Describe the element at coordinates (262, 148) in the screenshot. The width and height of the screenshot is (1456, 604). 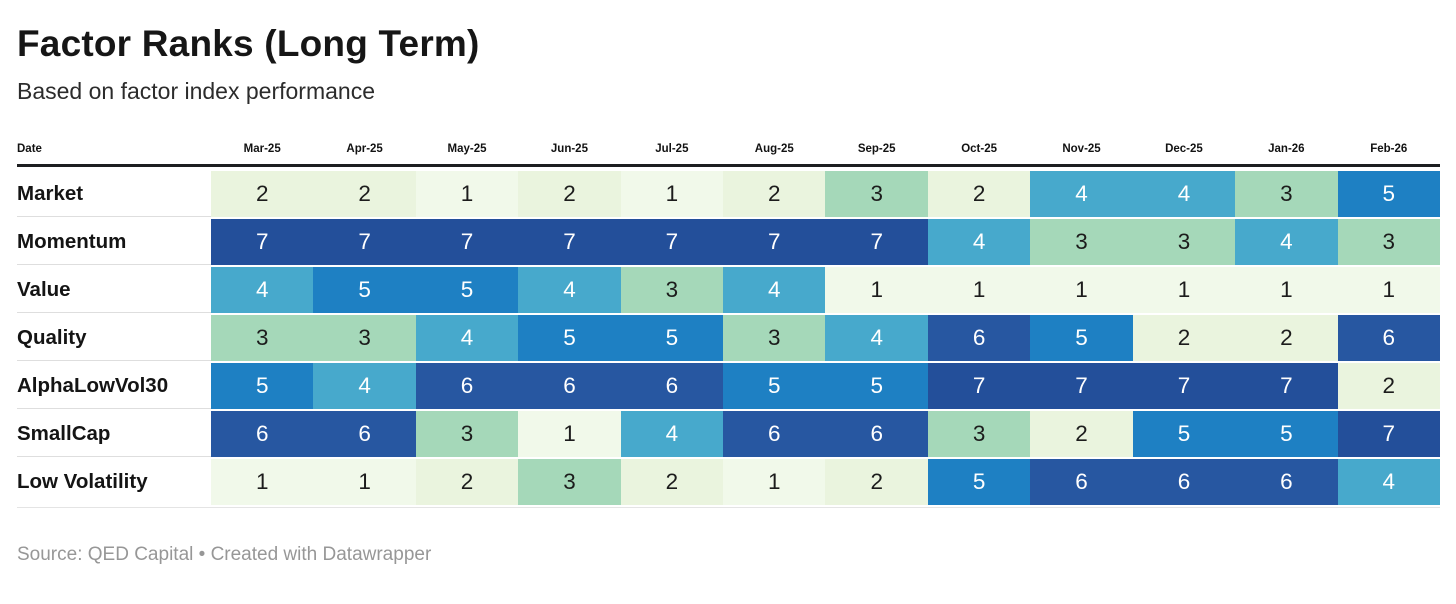
I see `column-header-mar-25: Mar-25` at that location.